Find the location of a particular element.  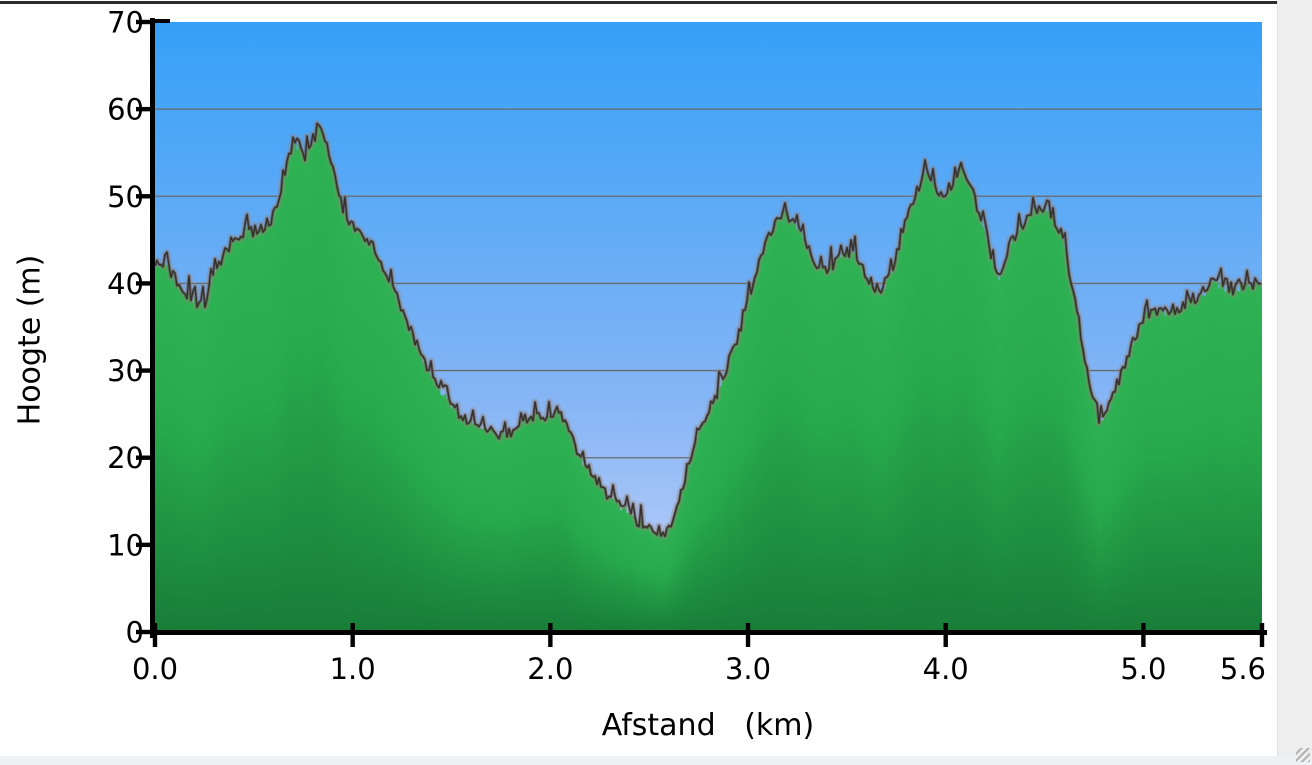

y-tick-label: 60 is located at coordinates (125, 110).